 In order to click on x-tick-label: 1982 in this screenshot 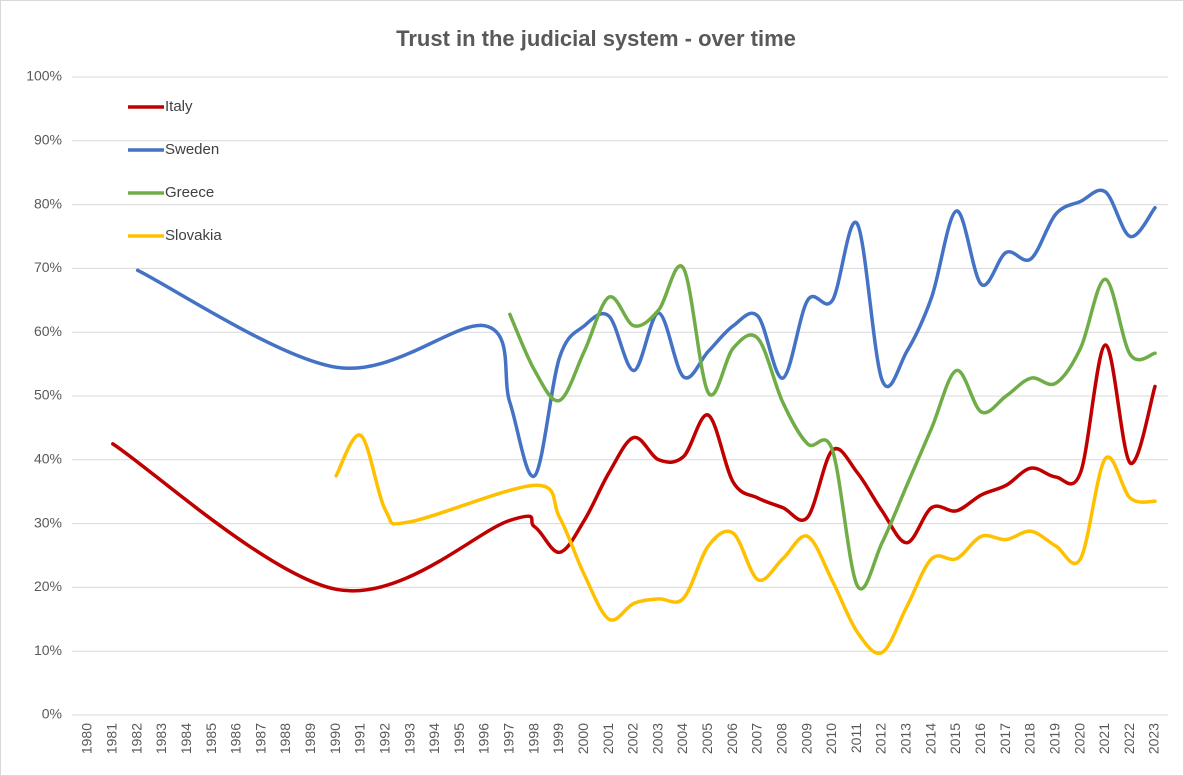, I will do `click(136, 738)`.